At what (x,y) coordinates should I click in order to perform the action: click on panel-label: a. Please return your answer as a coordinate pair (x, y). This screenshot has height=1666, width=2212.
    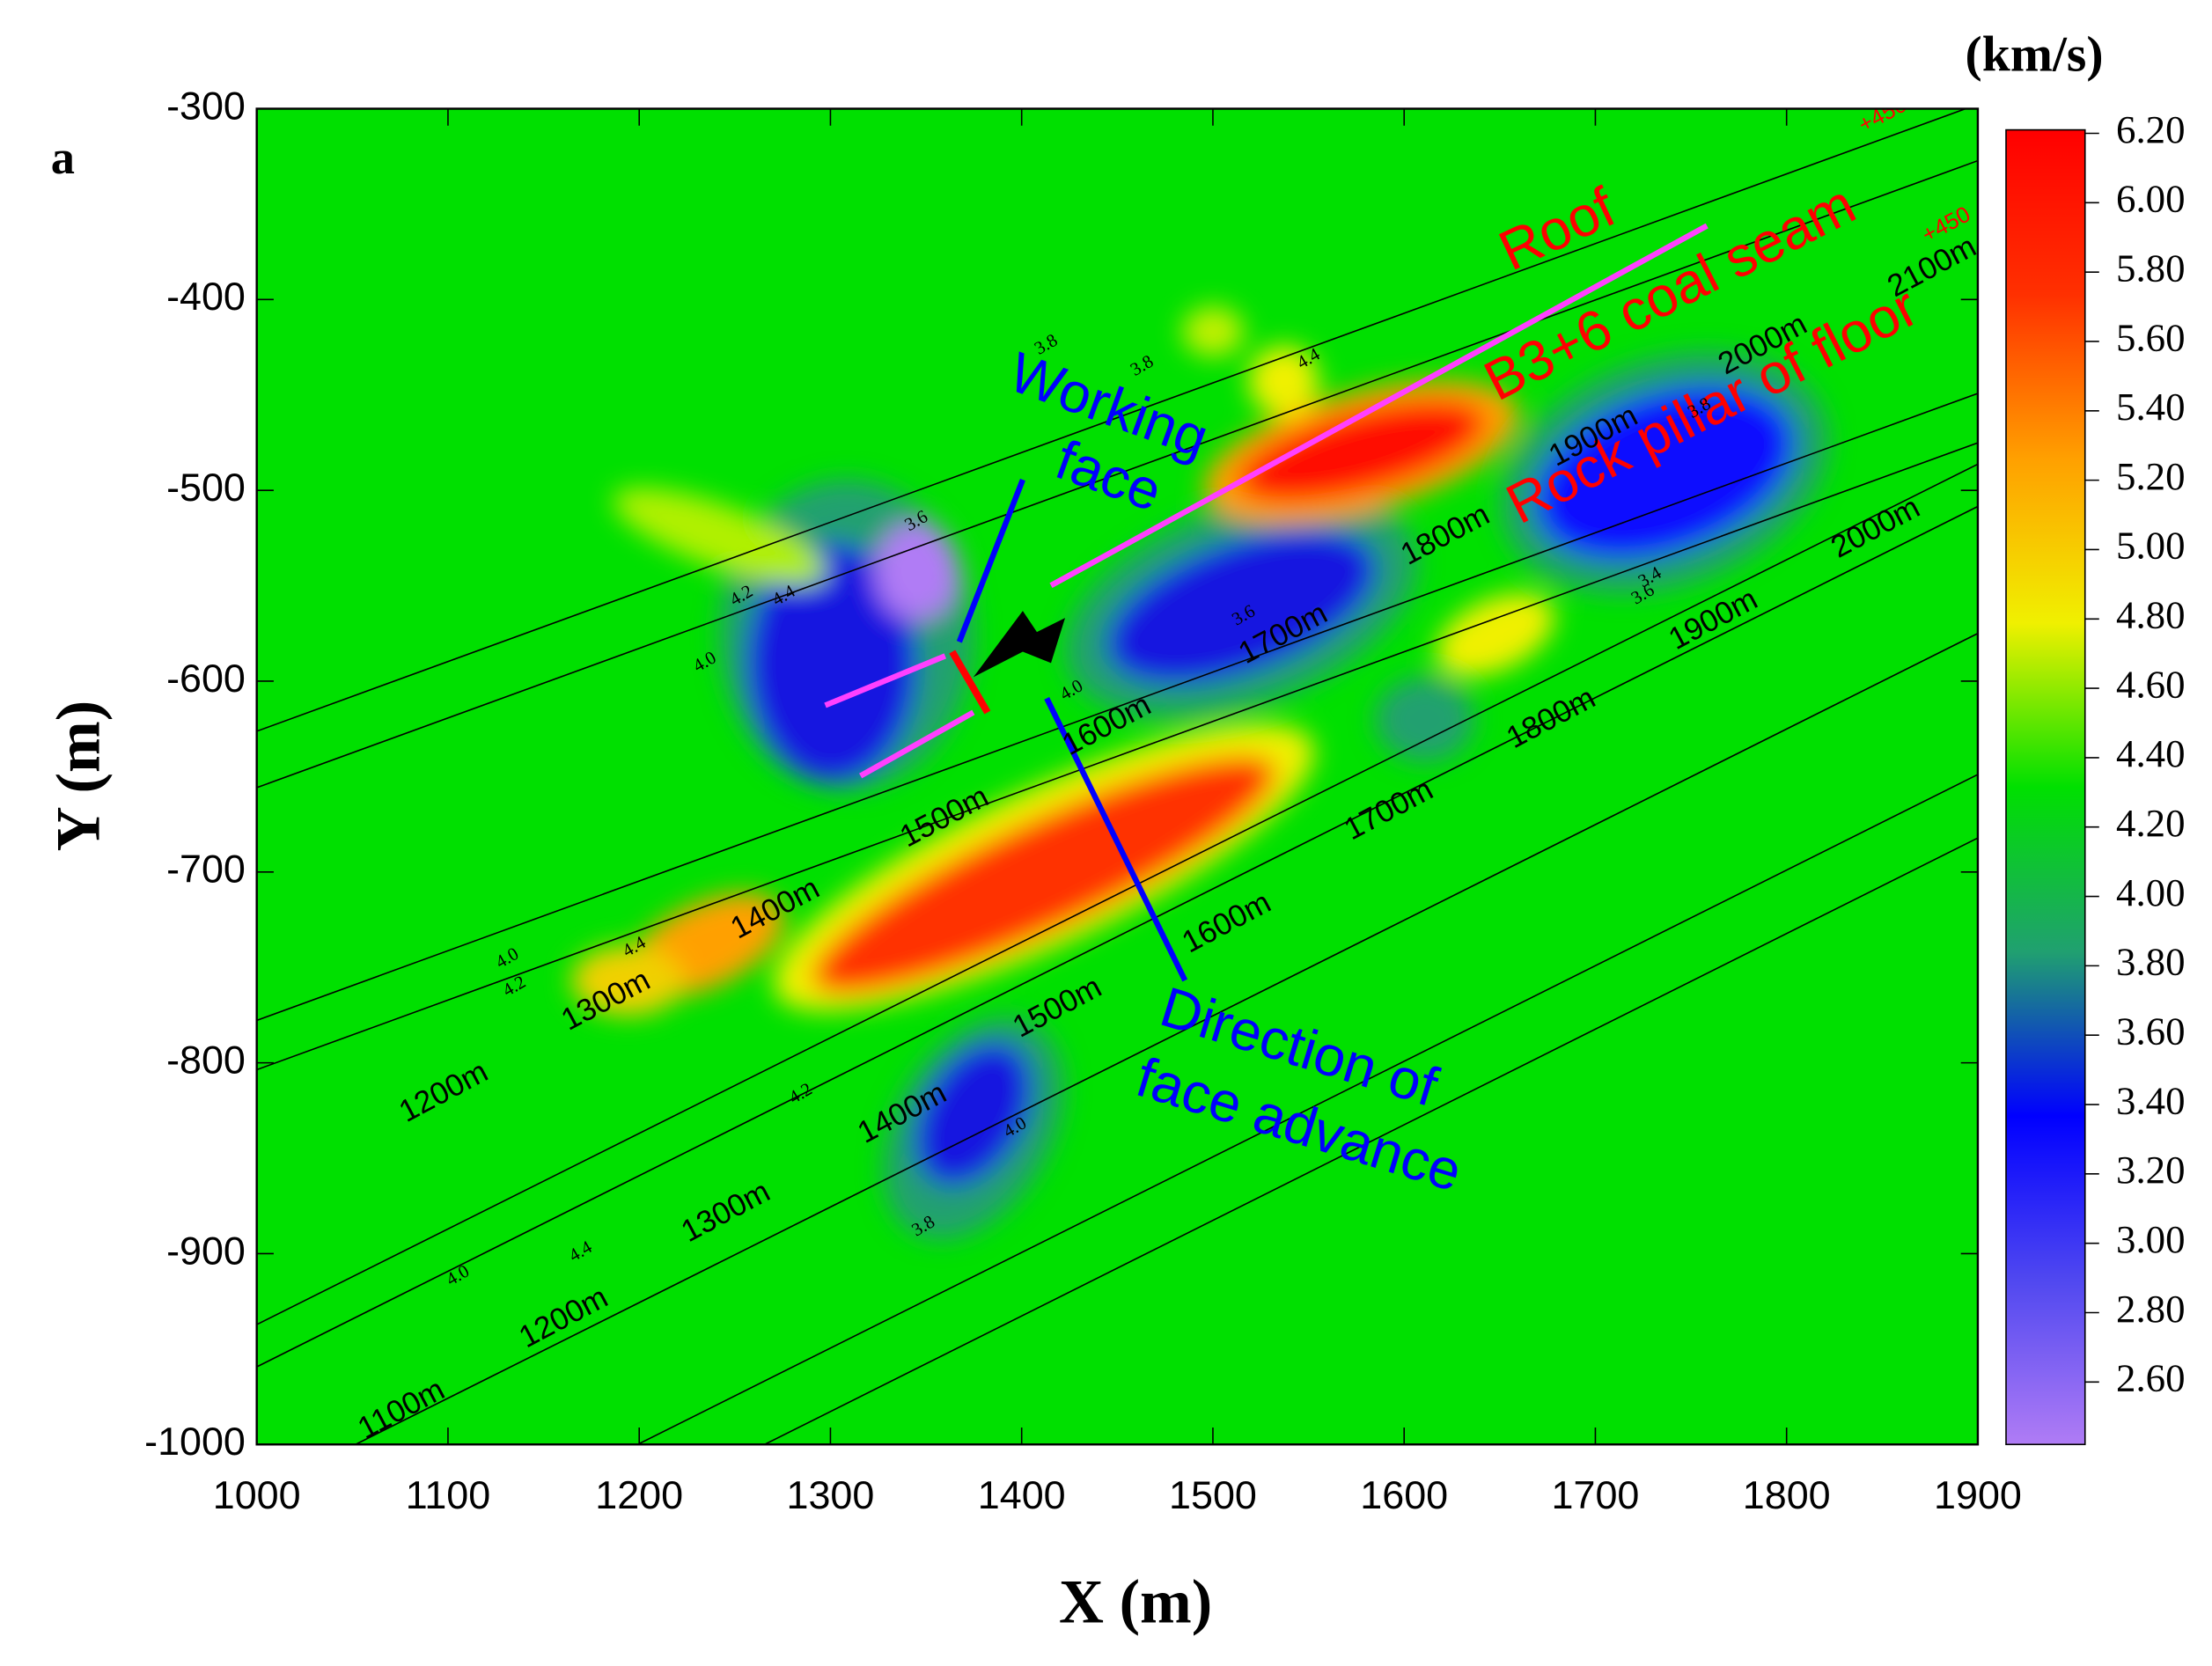
    Looking at the image, I should click on (63, 157).